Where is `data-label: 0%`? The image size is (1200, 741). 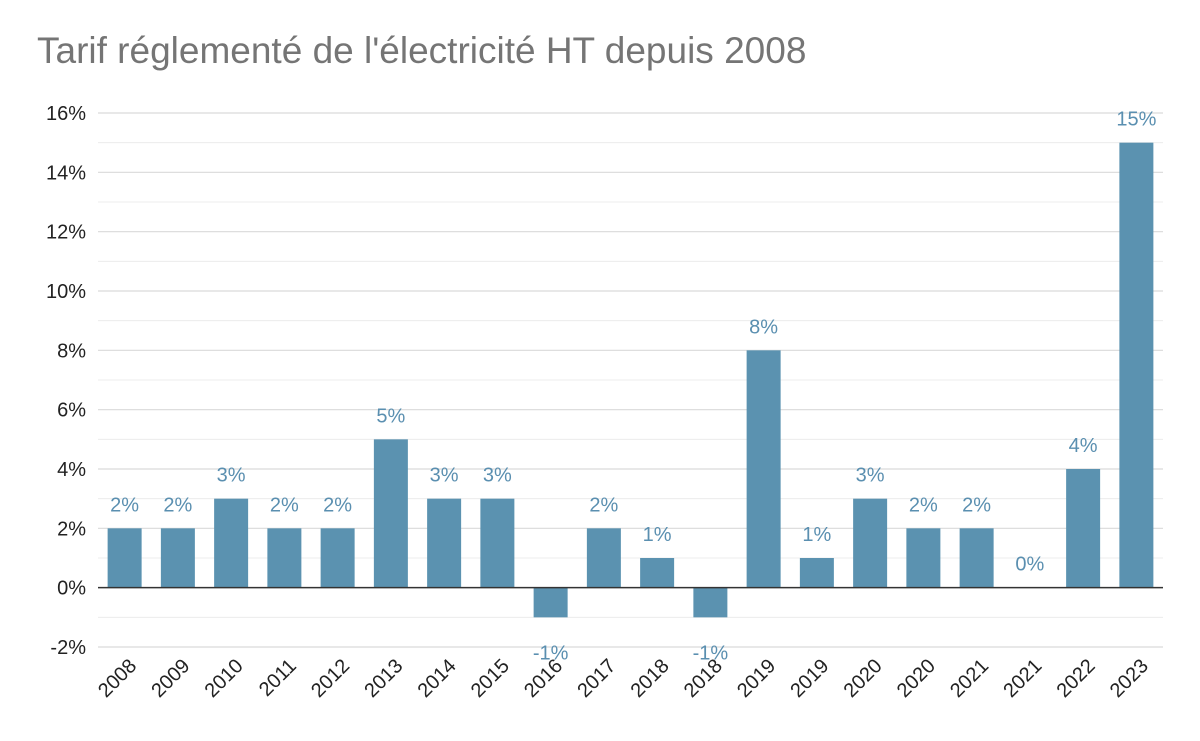
data-label: 0% is located at coordinates (1029, 565).